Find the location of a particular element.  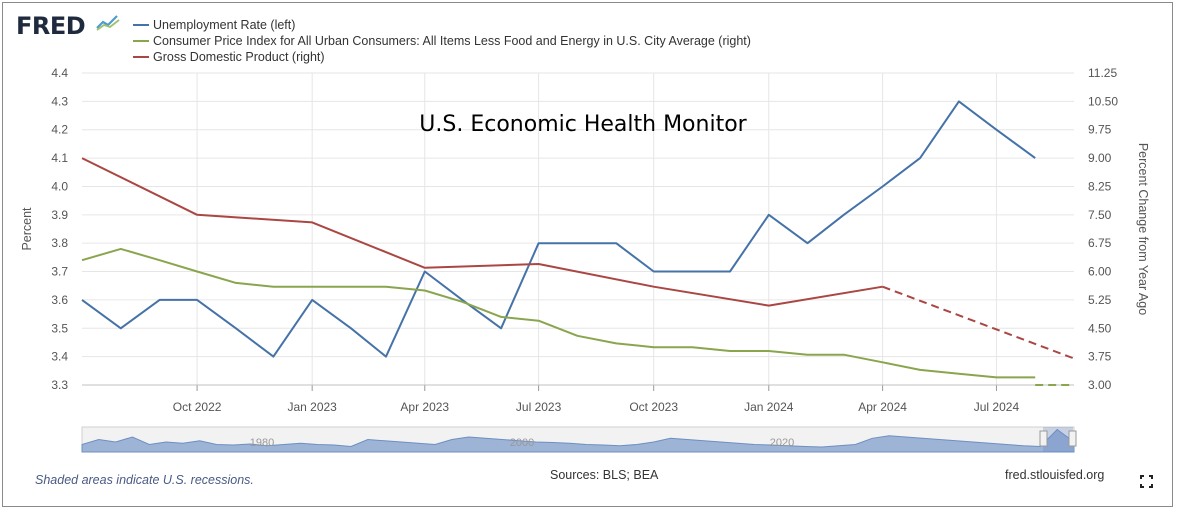

y-tick-label-left: 3.9 is located at coordinates (59, 215).